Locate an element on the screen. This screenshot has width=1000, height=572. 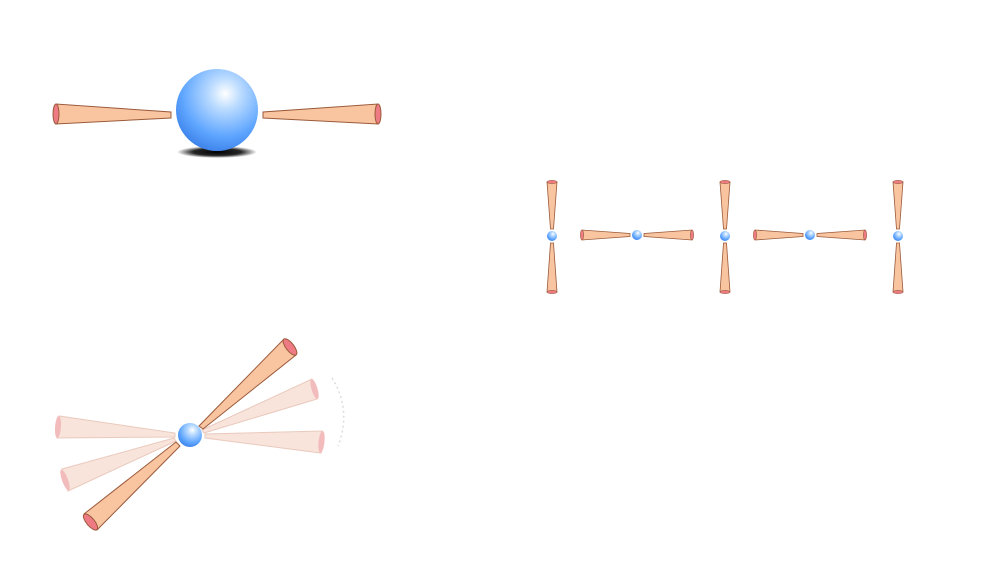
left-cone is located at coordinates (112, 114).